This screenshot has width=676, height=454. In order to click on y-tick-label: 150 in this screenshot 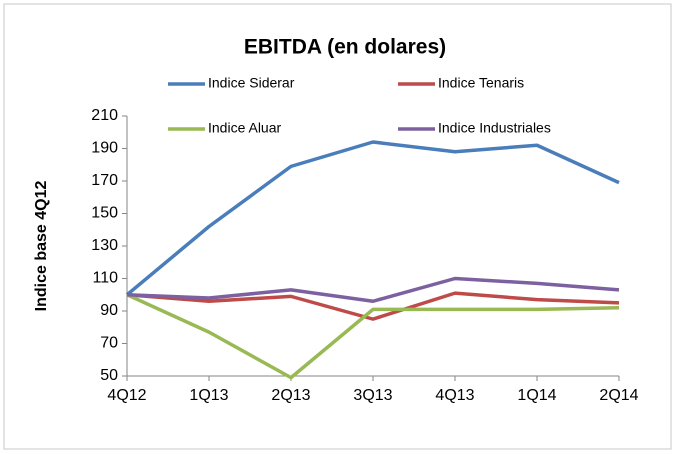, I will do `click(104, 213)`.